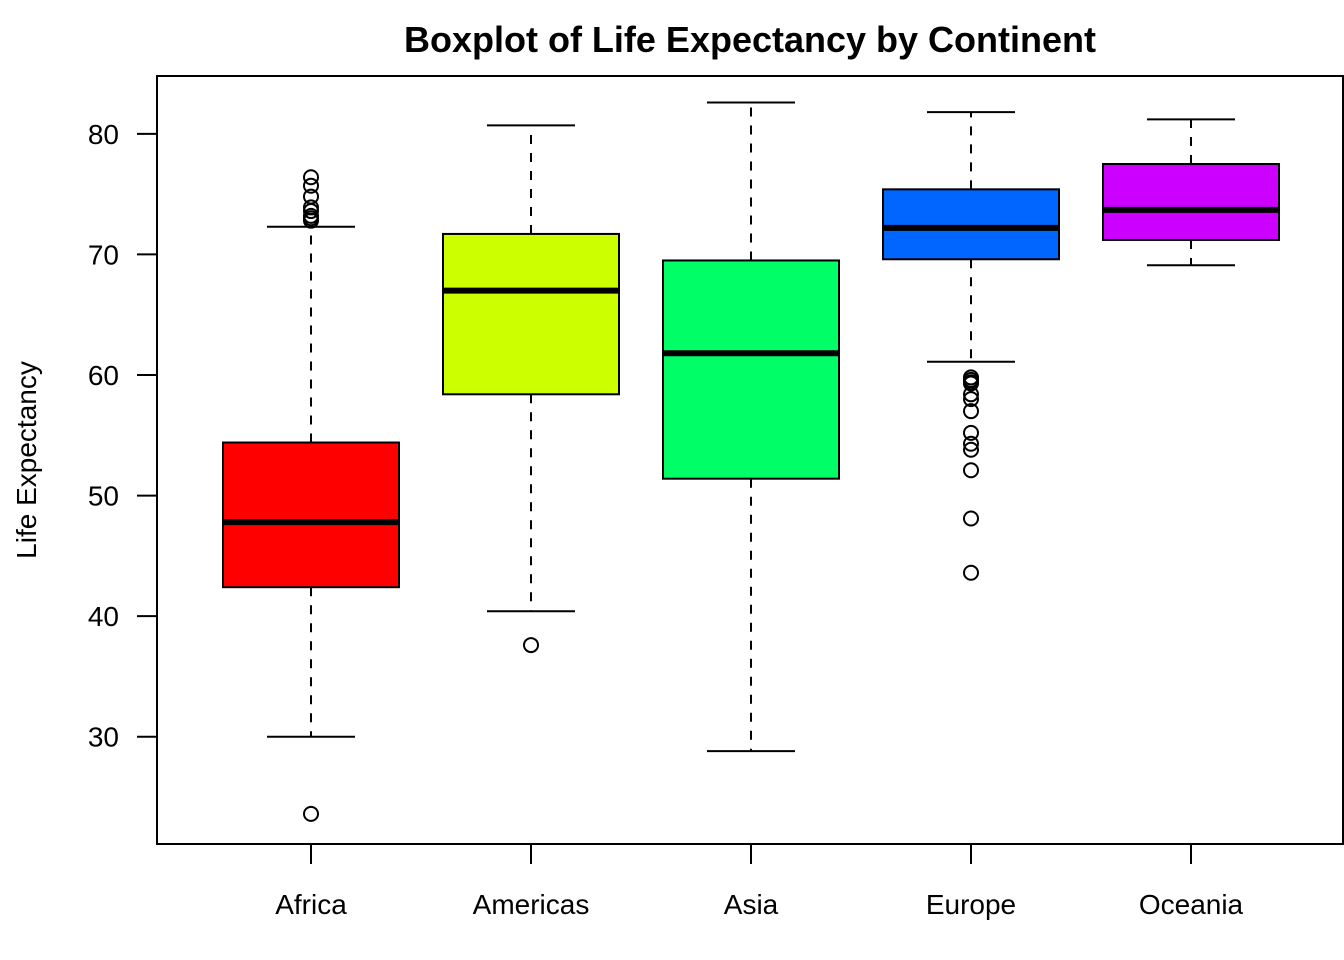 The width and height of the screenshot is (1344, 960). I want to click on x-axis: Africa Americas Asia Europe Oceania, so click(759, 881).